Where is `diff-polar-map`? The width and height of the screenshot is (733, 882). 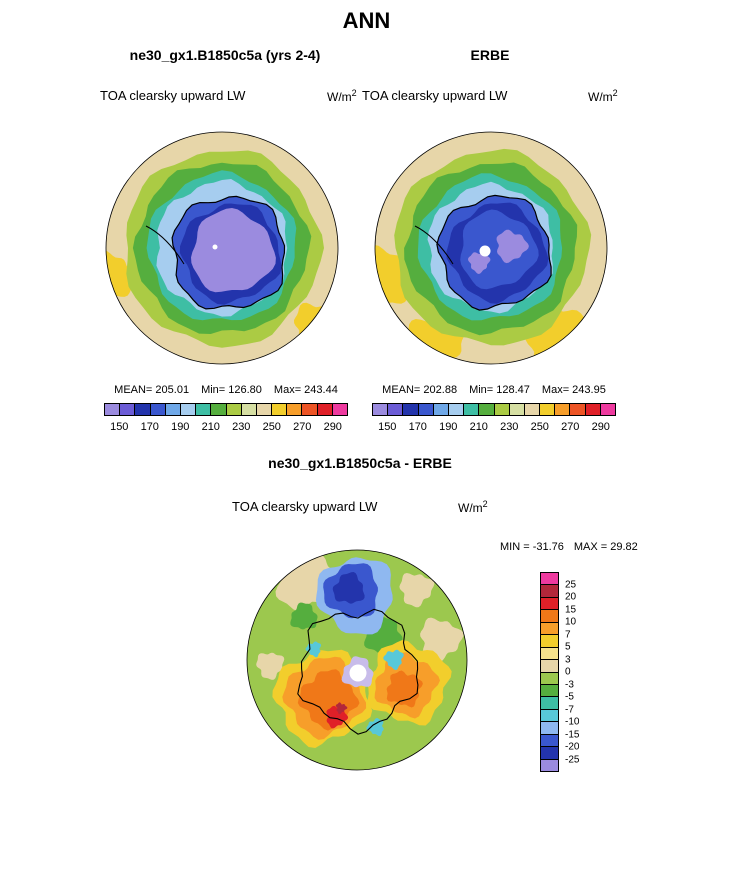
diff-polar-map is located at coordinates (357, 660).